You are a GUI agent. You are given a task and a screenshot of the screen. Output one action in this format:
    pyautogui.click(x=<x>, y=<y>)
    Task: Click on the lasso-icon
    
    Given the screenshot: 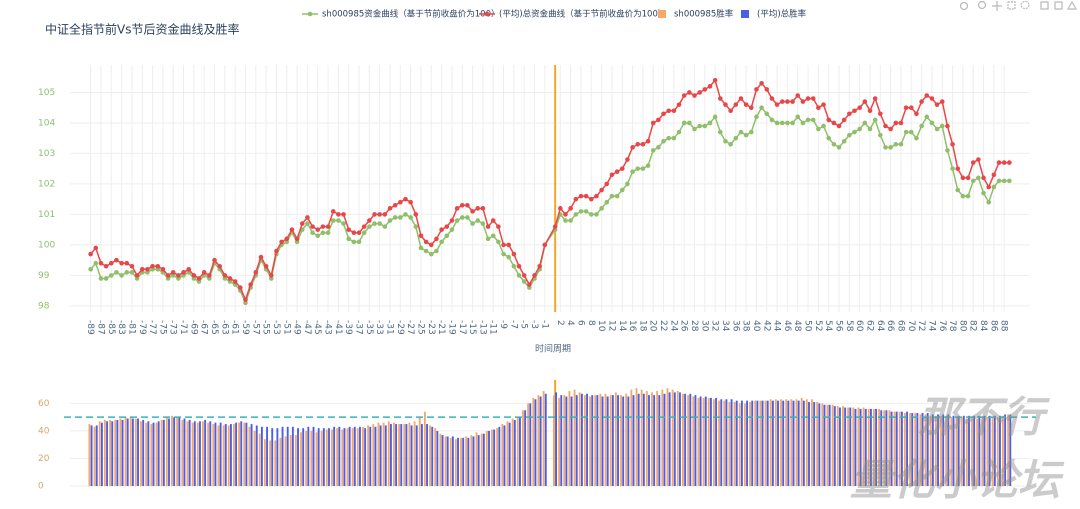 What is the action you would take?
    pyautogui.click(x=1025, y=5)
    